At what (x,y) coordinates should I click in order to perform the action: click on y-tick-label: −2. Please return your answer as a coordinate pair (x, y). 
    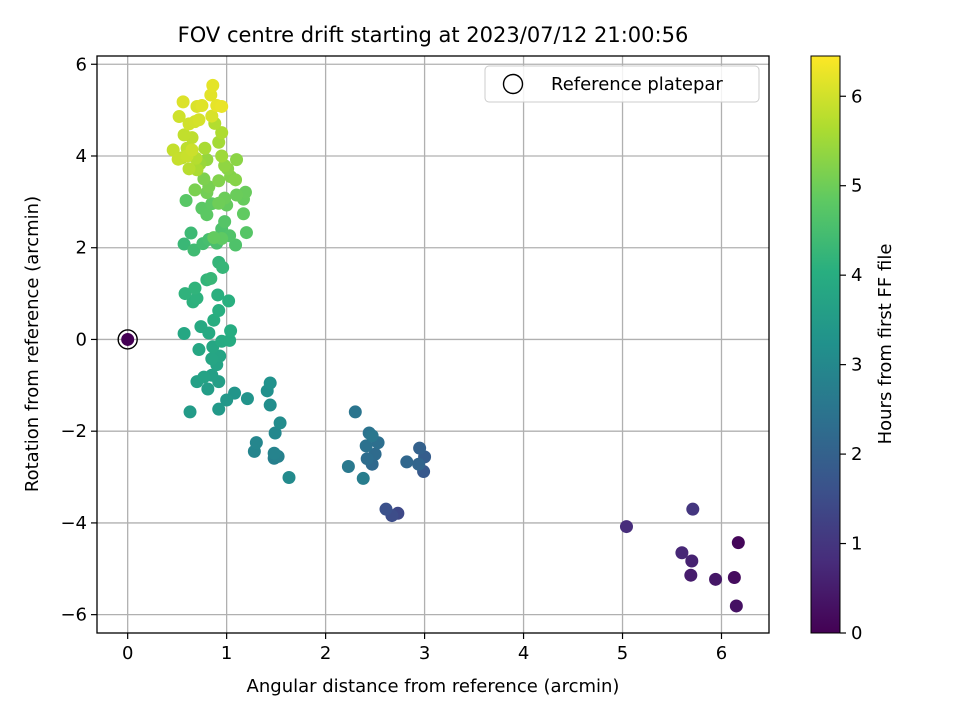
    Looking at the image, I should click on (73, 431).